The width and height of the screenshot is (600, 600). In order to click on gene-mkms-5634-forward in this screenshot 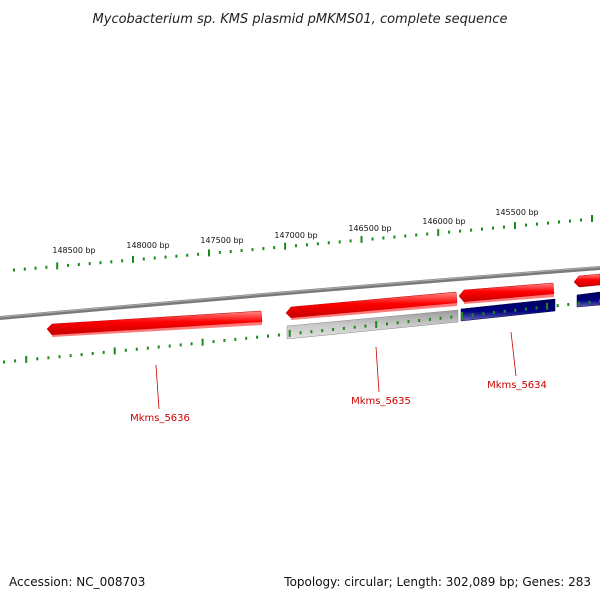, I will do `click(506, 292)`.